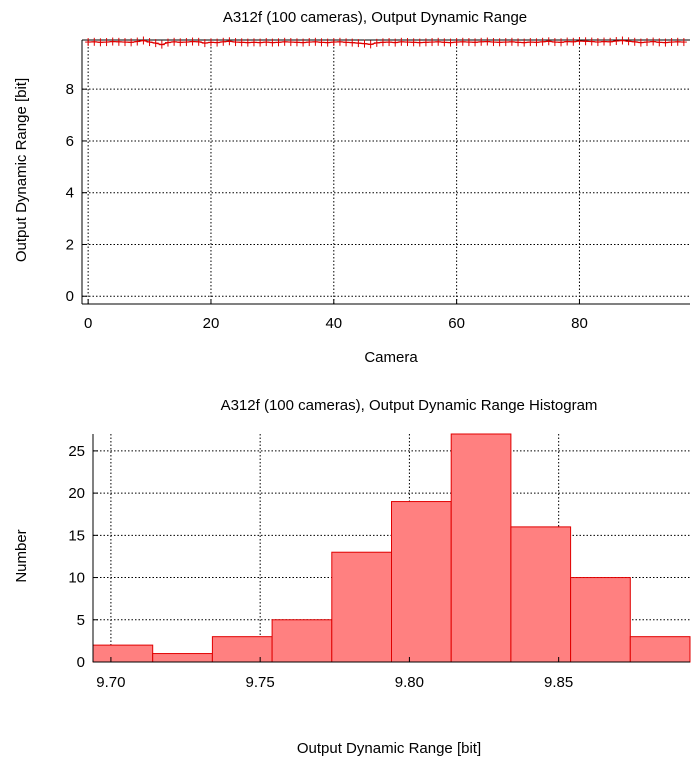  Describe the element at coordinates (333, 323) in the screenshot. I see `chart1-x-tick-label: 40` at that location.